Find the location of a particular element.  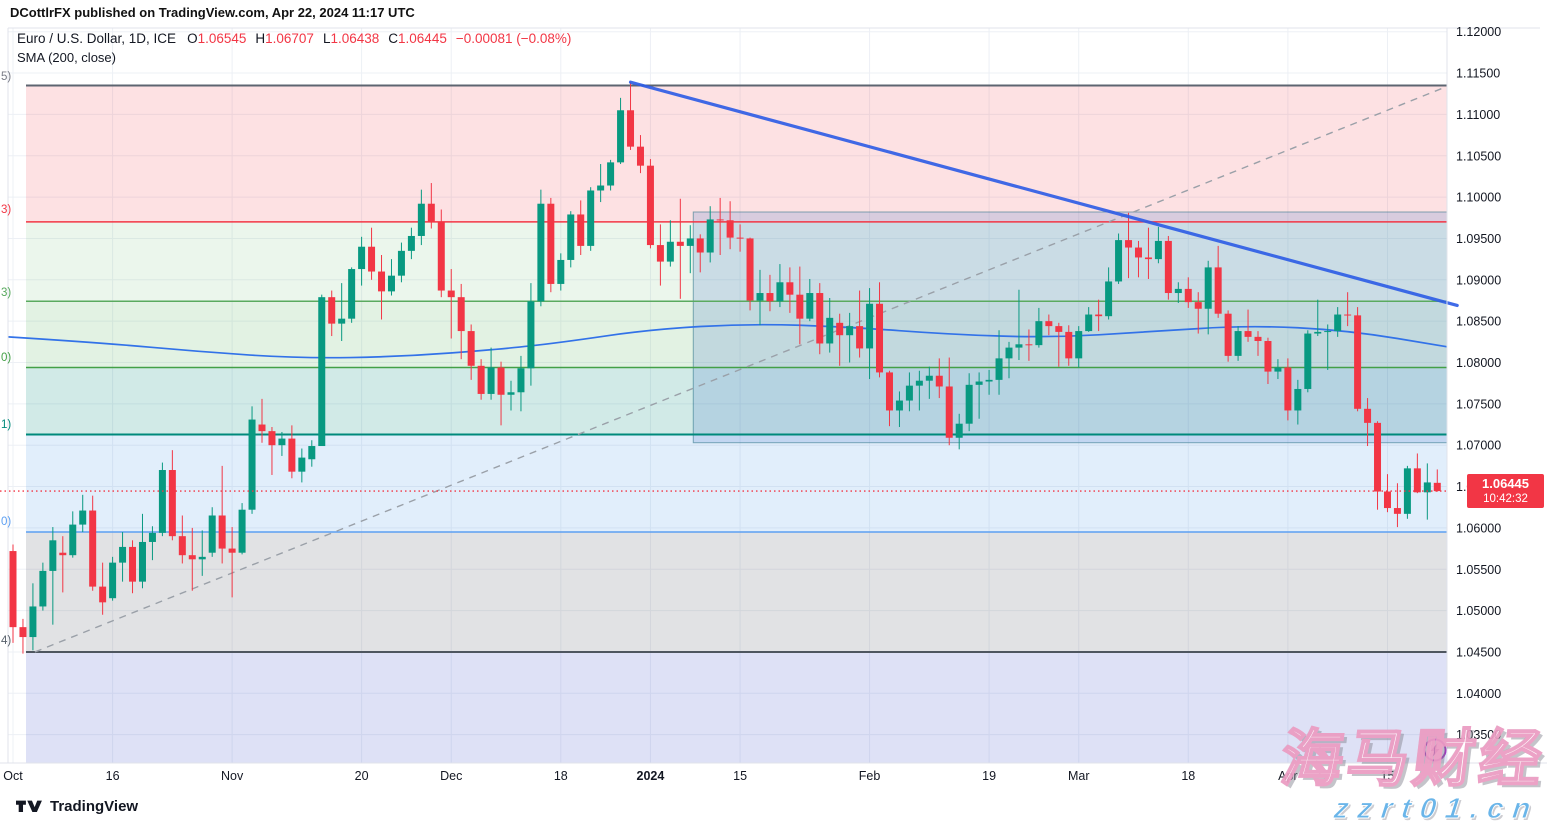

price-axis-label: 1.08500 is located at coordinates (1478, 322).